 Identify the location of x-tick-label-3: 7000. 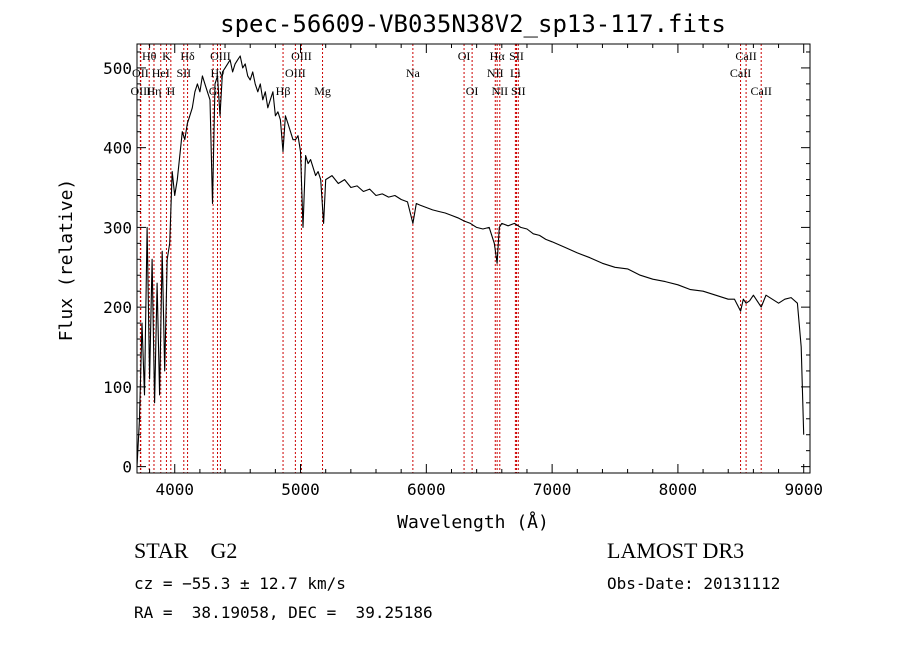
(552, 489).